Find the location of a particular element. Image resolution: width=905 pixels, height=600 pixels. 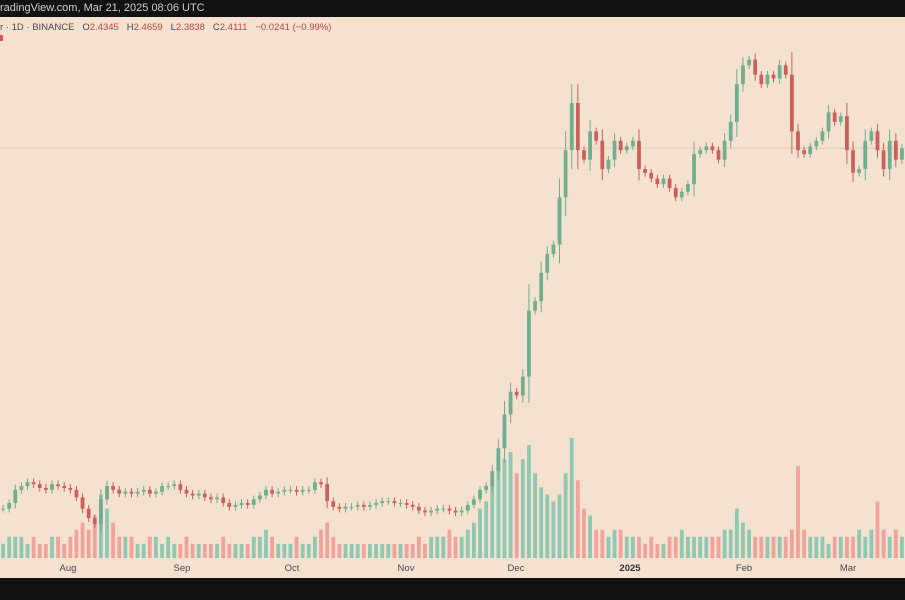

high-label: H is located at coordinates (130, 27).